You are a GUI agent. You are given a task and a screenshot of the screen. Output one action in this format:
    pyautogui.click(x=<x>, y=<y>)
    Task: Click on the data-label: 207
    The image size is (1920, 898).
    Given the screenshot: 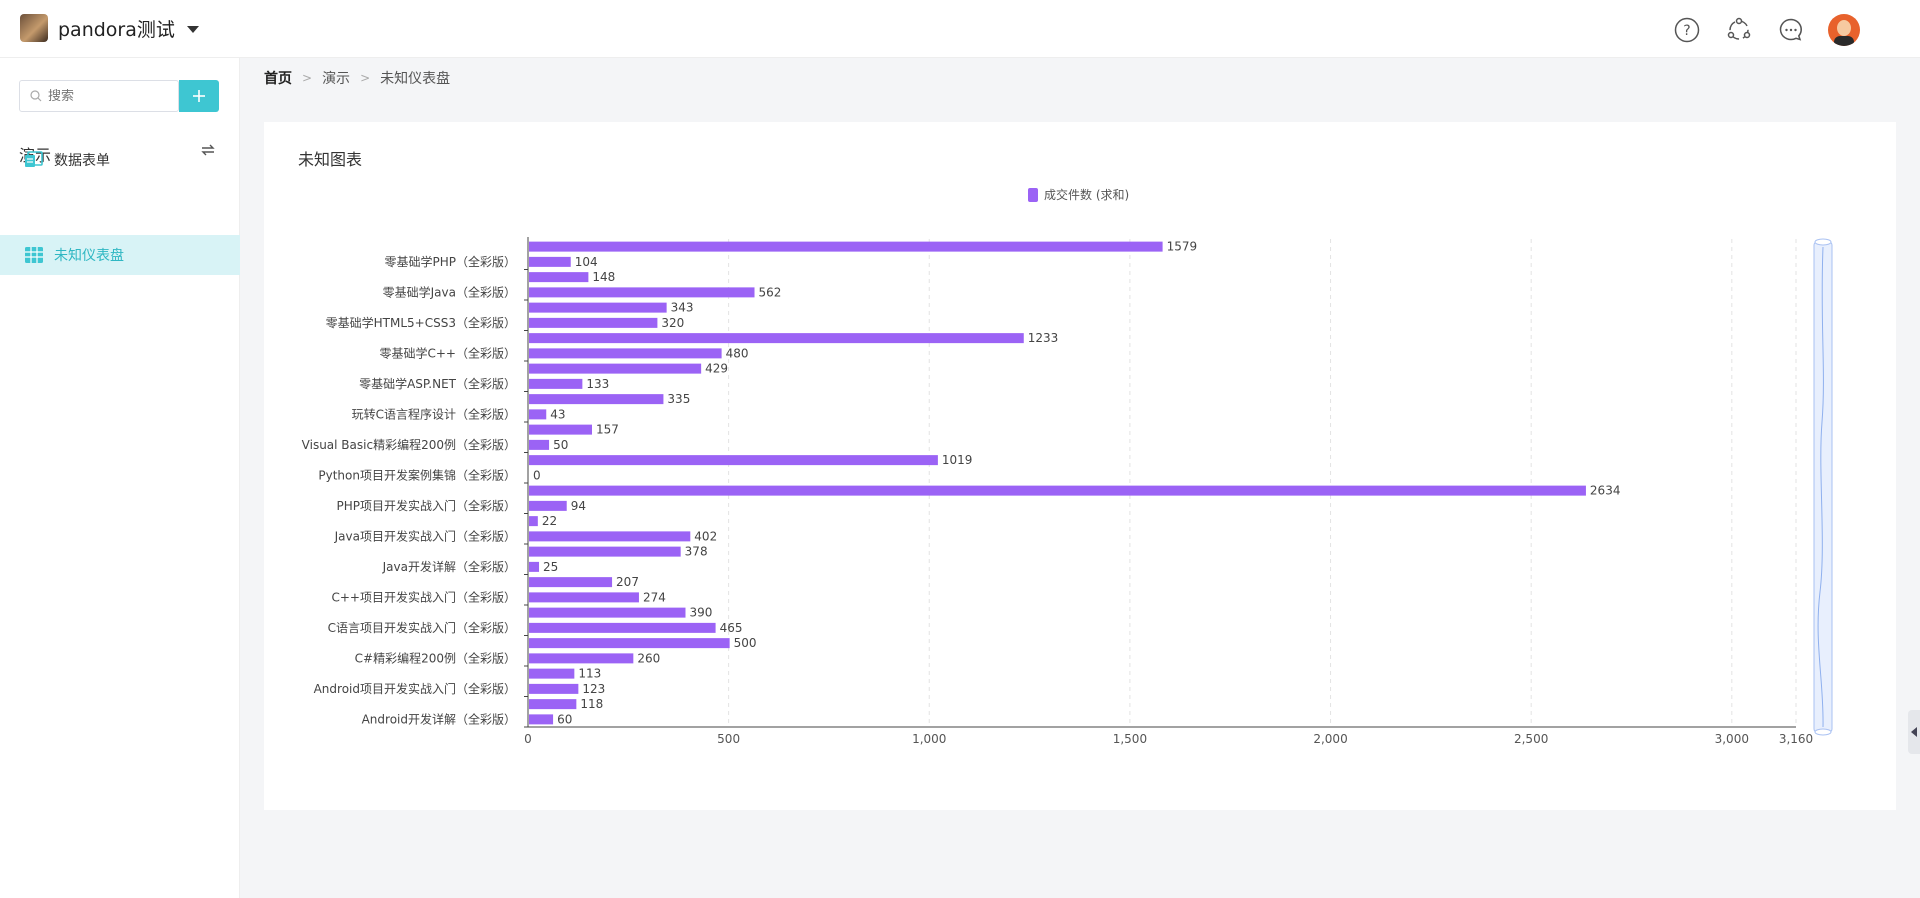 What is the action you would take?
    pyautogui.click(x=627, y=582)
    